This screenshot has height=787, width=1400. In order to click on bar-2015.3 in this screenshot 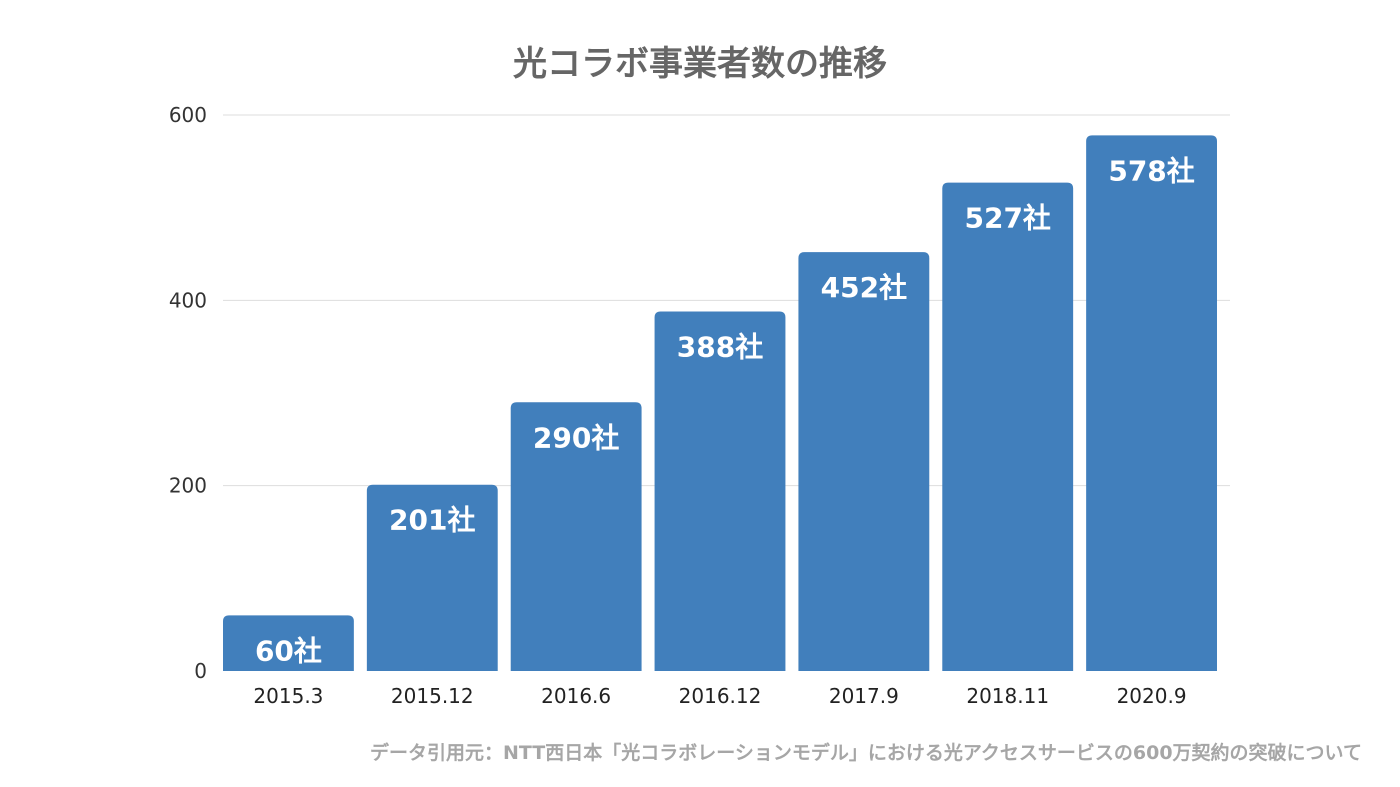, I will do `click(288, 643)`.